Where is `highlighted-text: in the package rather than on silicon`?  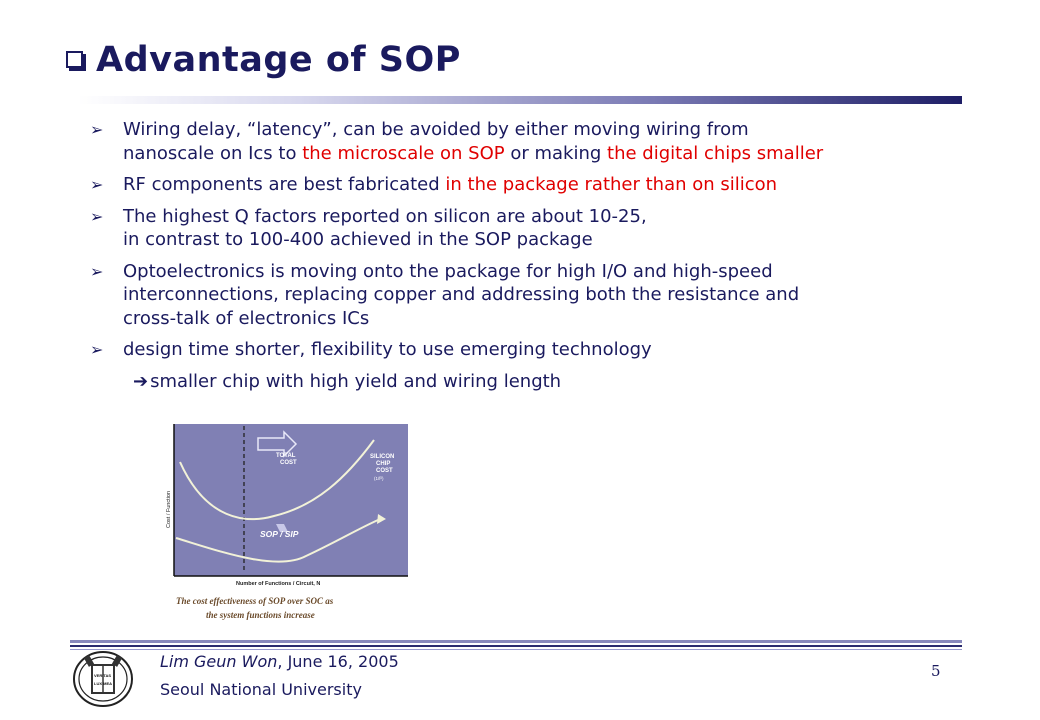
highlighted-text: in the package rather than on silicon is located at coordinates (611, 184).